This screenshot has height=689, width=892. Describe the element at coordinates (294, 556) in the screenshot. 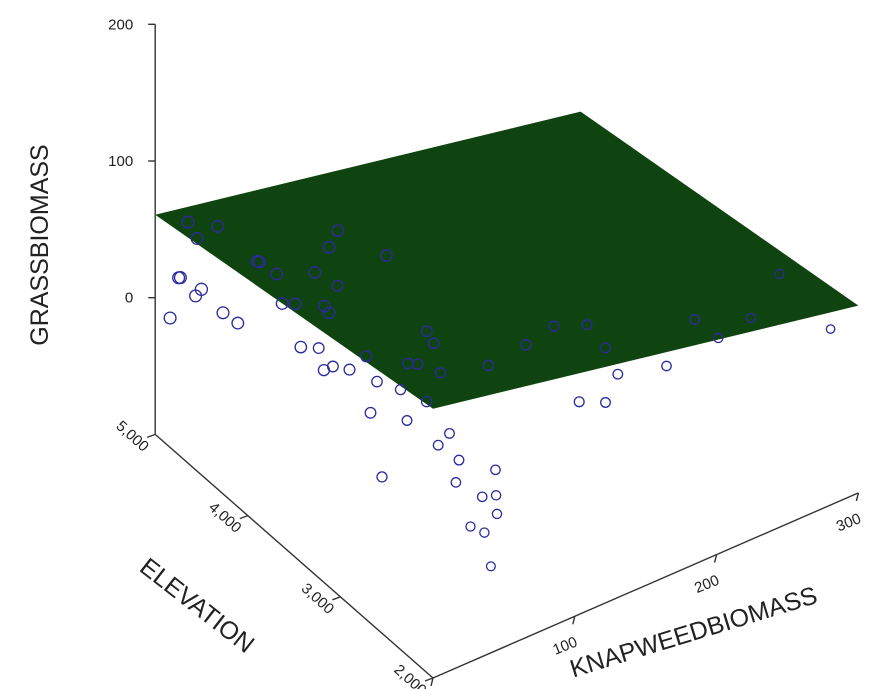

I see `y-axis-line` at that location.